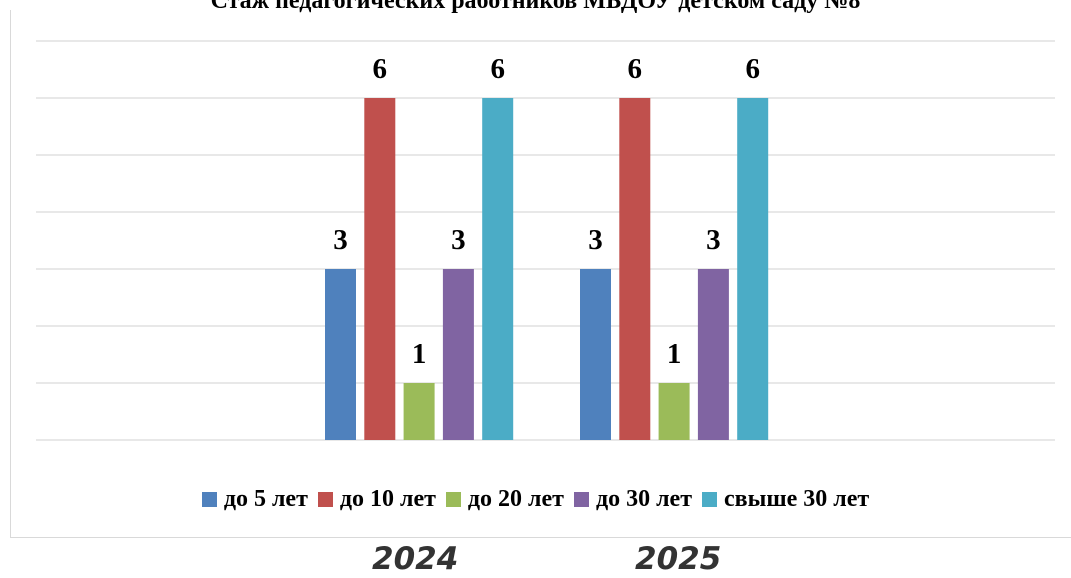 The width and height of the screenshot is (1071, 578). What do you see at coordinates (415, 559) in the screenshot?
I see `category-label-2024: 2024` at bounding box center [415, 559].